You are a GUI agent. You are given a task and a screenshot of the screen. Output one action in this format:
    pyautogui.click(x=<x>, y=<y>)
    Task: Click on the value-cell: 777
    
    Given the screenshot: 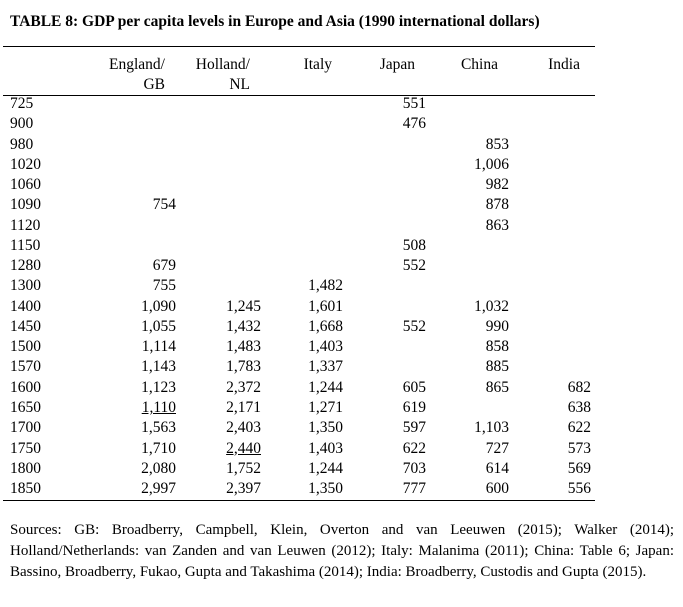 What is the action you would take?
    pyautogui.click(x=384, y=489)
    